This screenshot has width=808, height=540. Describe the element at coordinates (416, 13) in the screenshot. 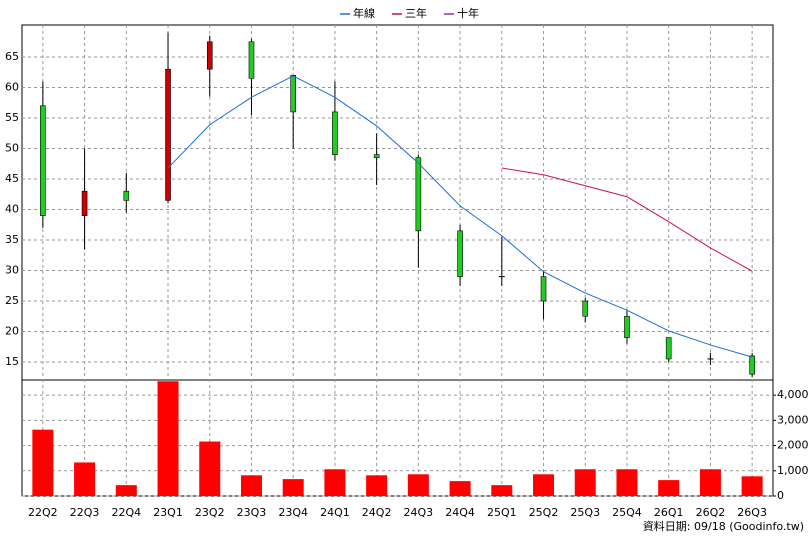

I see `legend-label: 三年` at that location.